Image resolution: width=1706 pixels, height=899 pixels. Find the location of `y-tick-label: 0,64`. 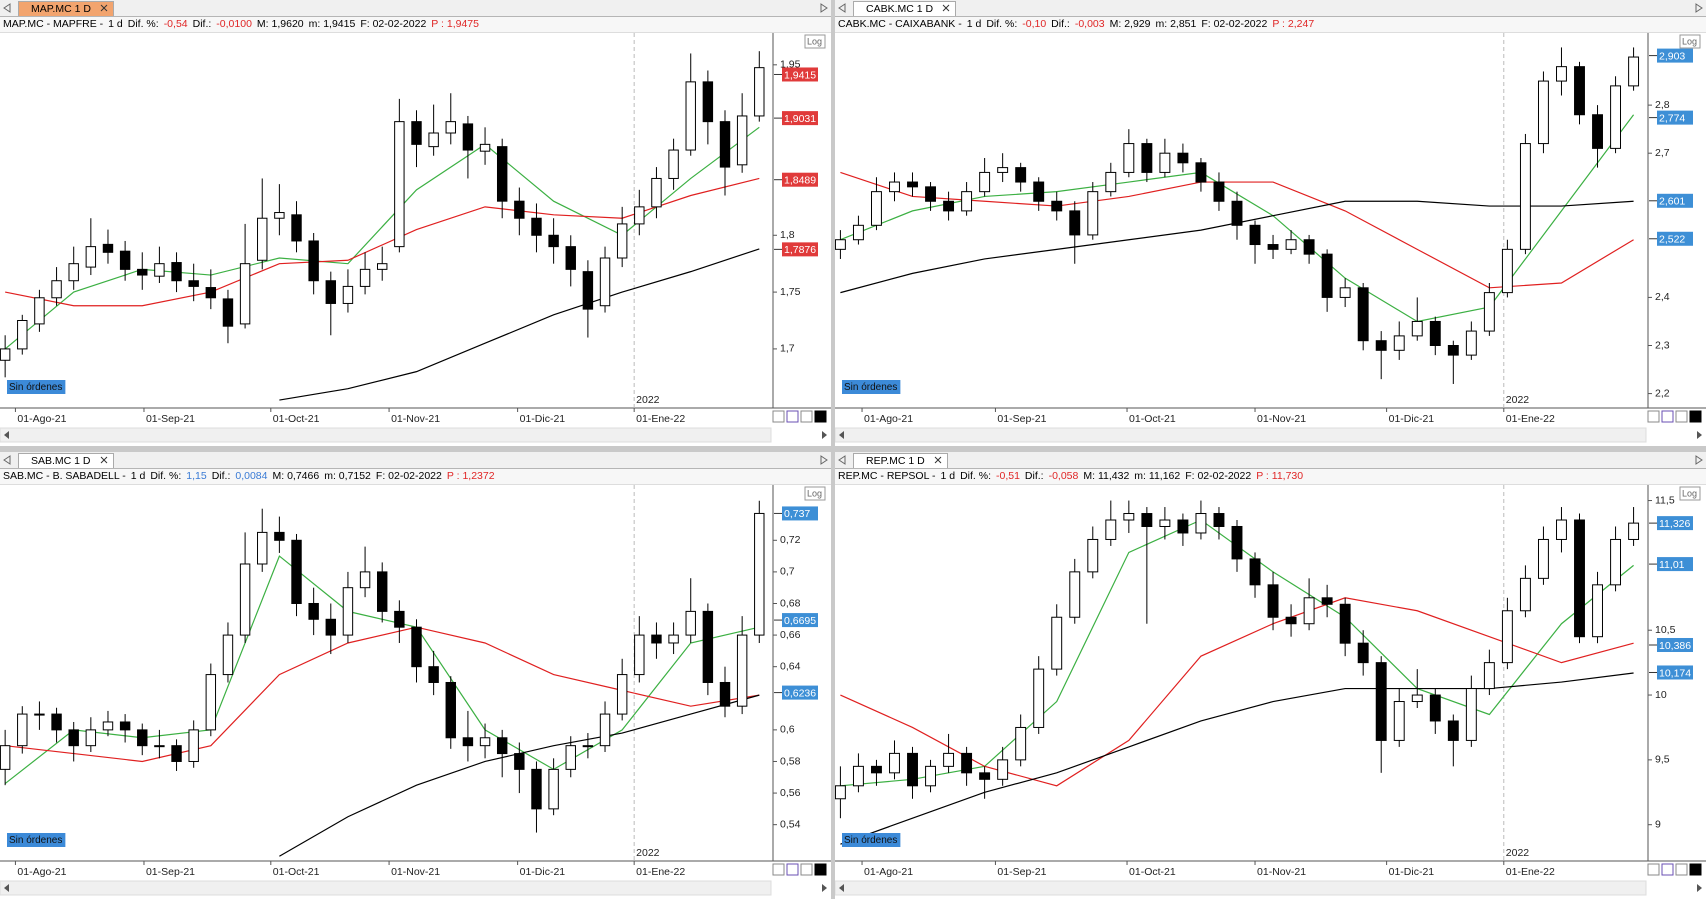

y-tick-label: 0,64 is located at coordinates (790, 666).